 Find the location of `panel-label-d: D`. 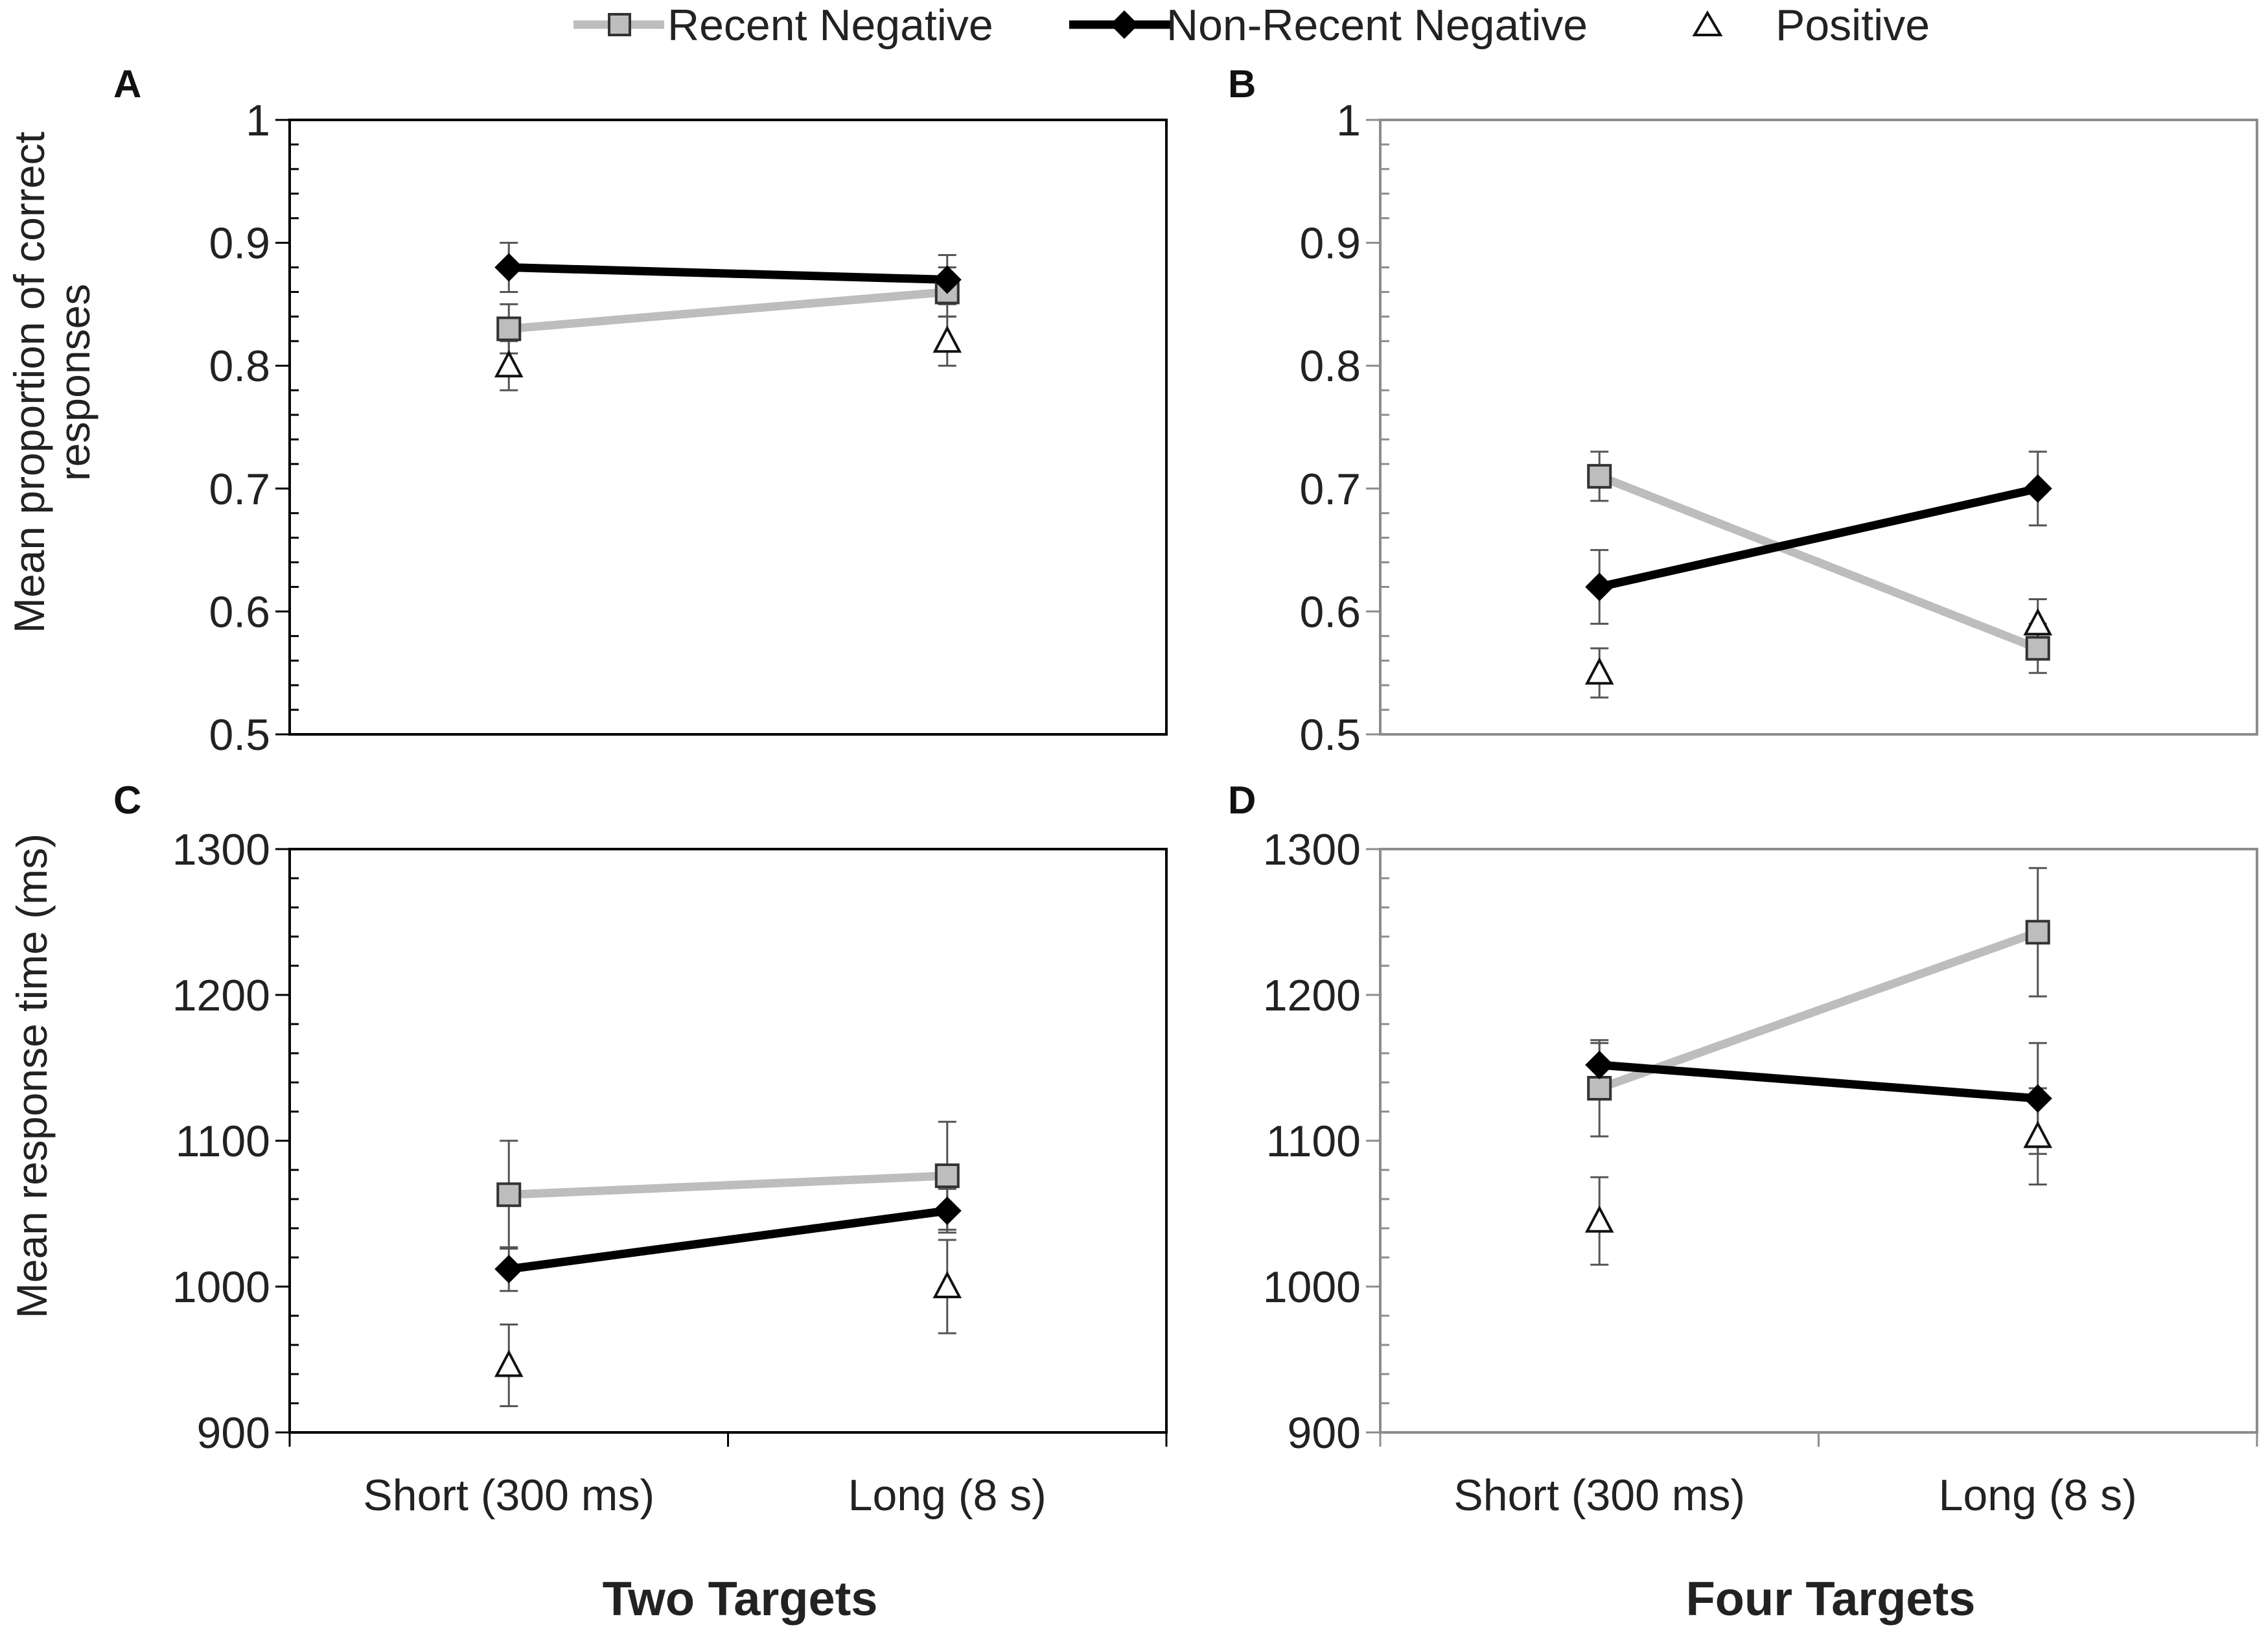

panel-label-d: D is located at coordinates (1242, 800).